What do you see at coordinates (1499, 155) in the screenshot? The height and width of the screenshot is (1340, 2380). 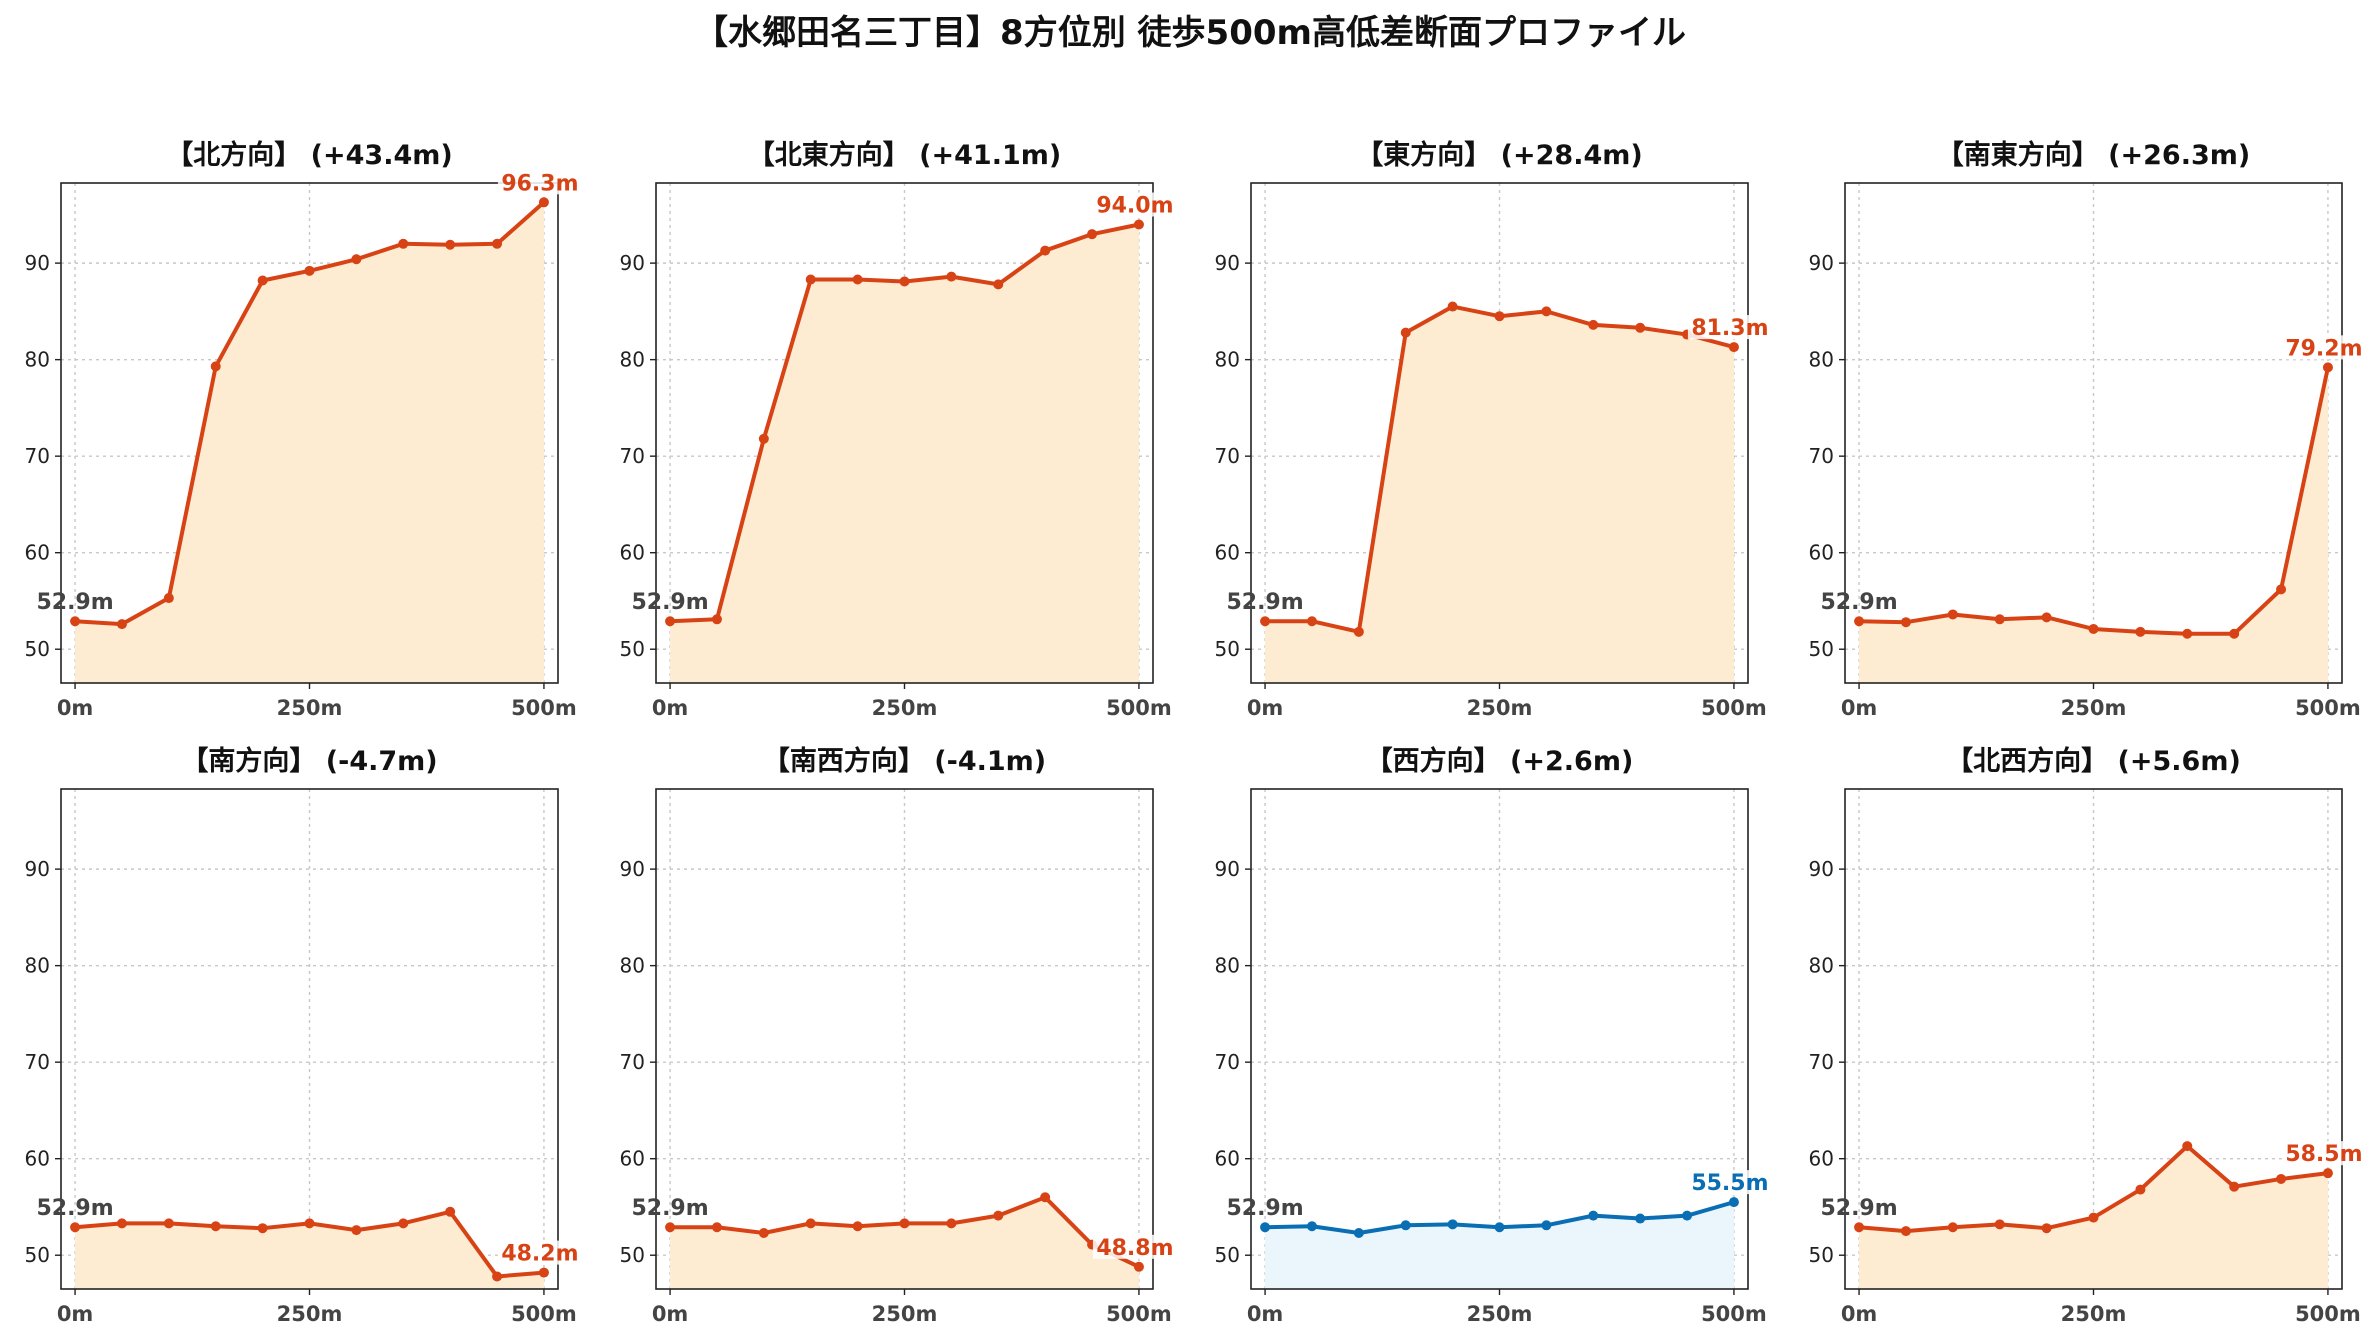 I see `panel-title: 【東方向】 (+28.4m)` at bounding box center [1499, 155].